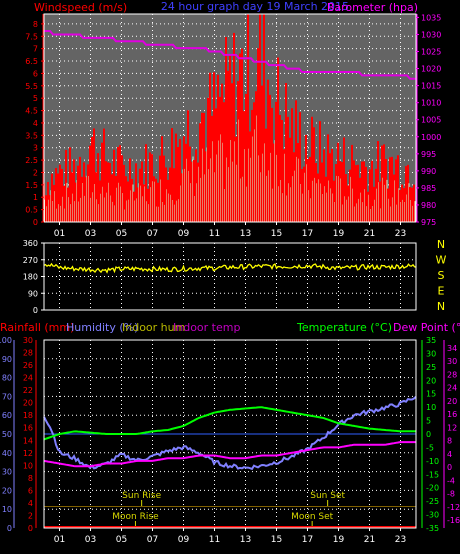 Image resolution: width=460 pixels, height=554 pixels. What do you see at coordinates (431, 86) in the screenshot?
I see `barometer-tick-label: 1015` at bounding box center [431, 86].